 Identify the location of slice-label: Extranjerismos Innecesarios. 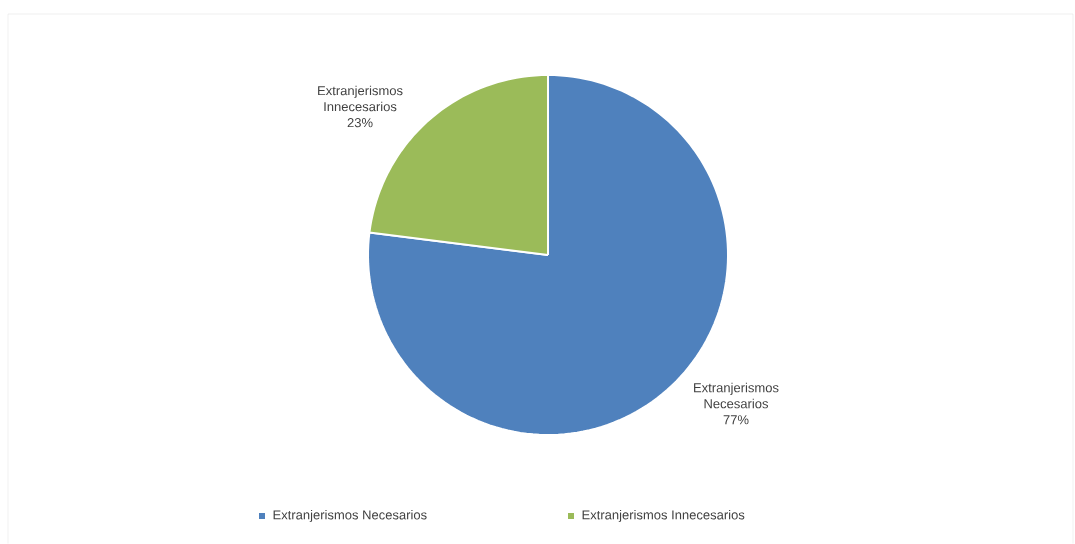
(360, 98).